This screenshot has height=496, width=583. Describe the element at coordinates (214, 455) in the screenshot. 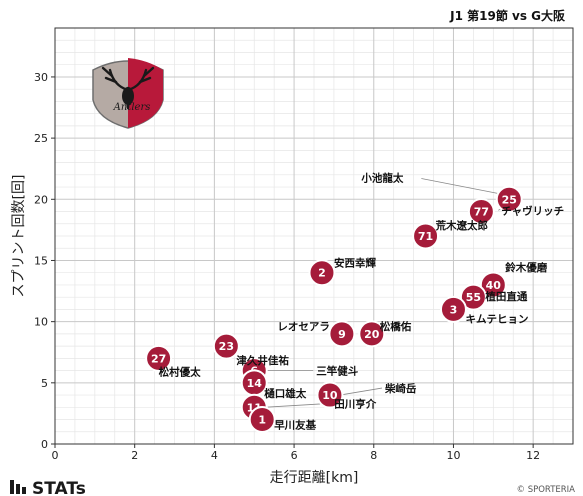

I see `x-tick-label: 4` at that location.